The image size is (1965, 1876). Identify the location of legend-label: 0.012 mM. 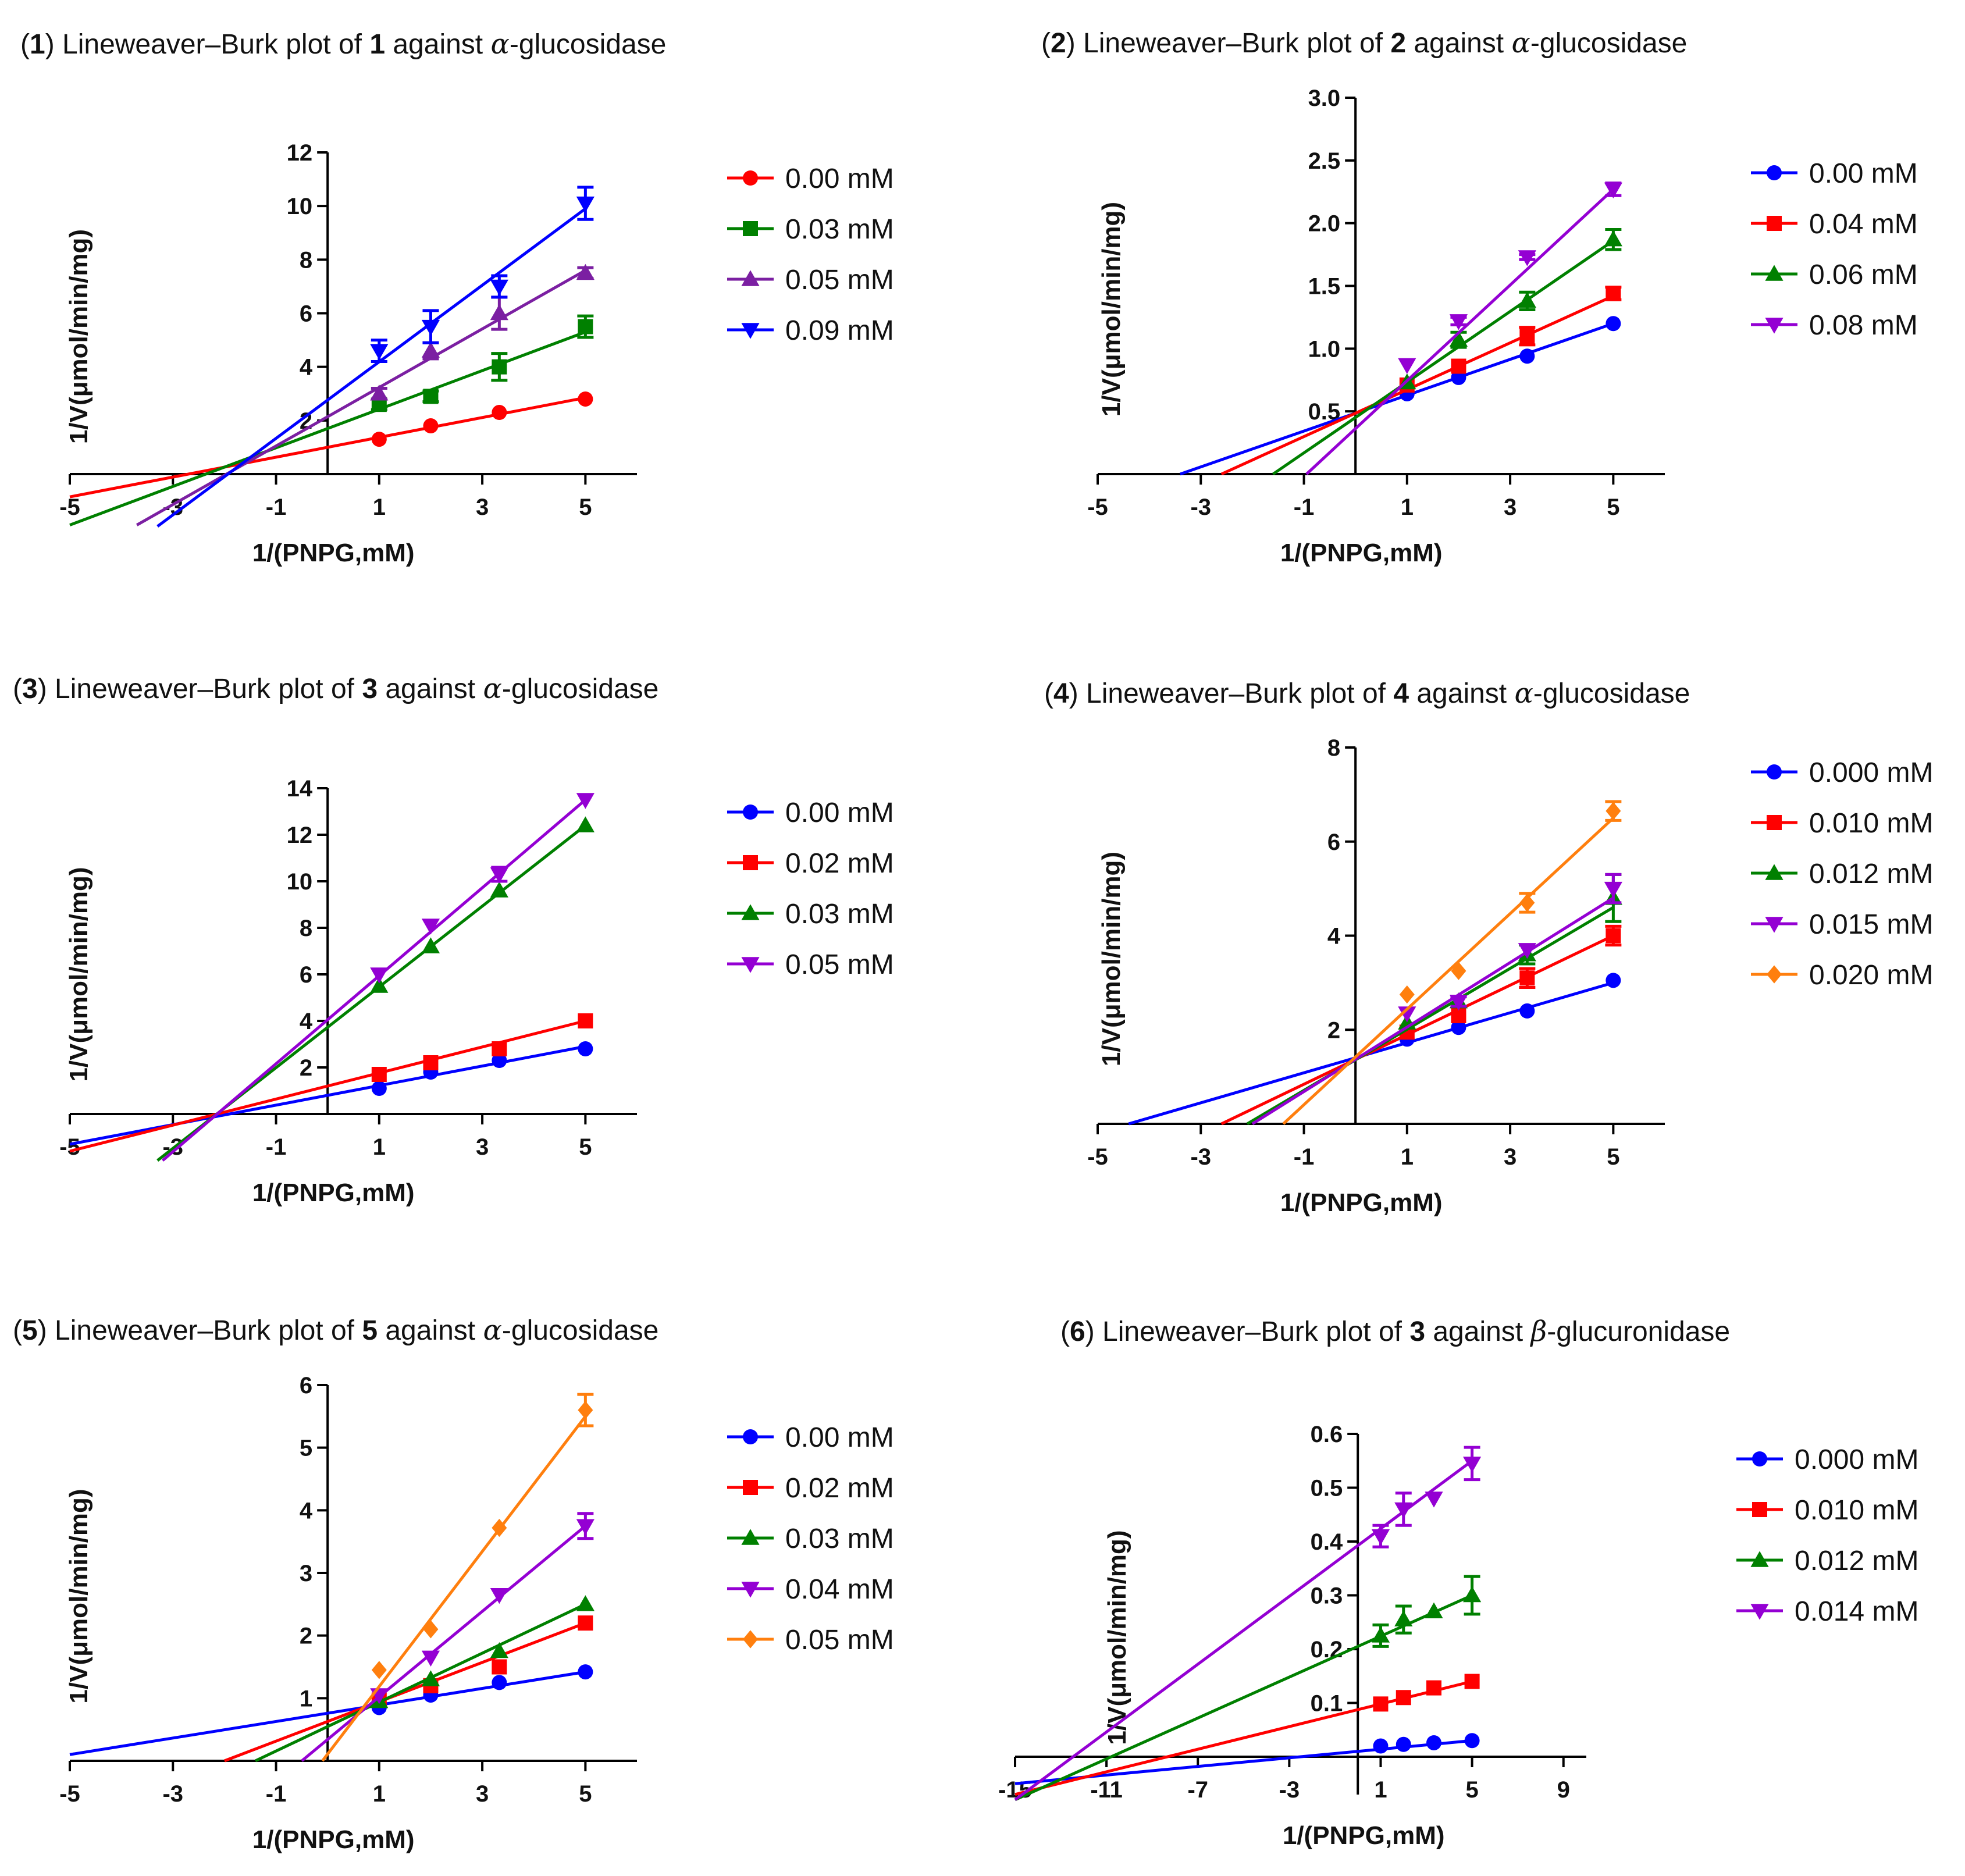
(1871, 874).